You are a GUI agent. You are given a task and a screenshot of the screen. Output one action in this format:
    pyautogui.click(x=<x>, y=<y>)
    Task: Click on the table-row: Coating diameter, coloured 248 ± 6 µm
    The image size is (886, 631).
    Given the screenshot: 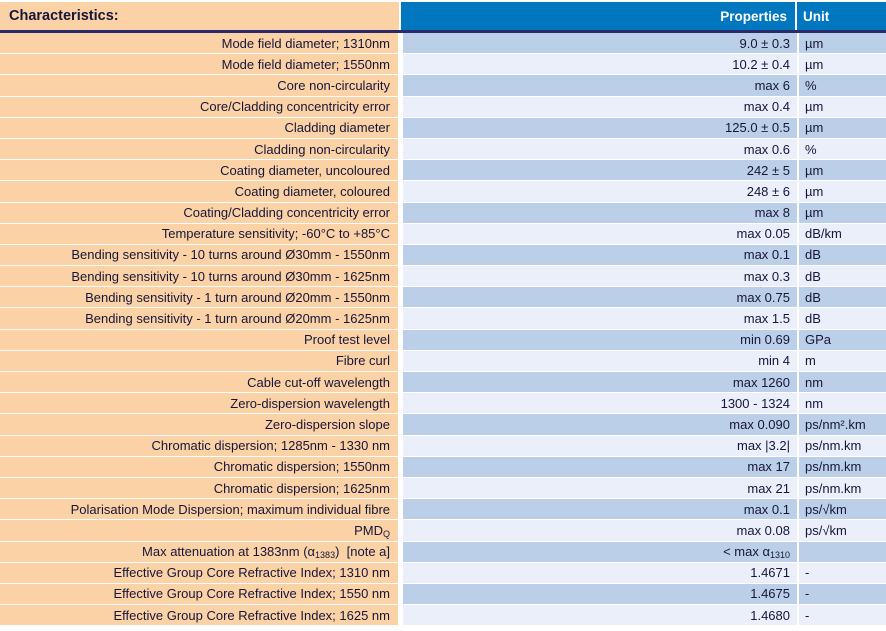 What is the action you would take?
    pyautogui.click(x=443, y=191)
    